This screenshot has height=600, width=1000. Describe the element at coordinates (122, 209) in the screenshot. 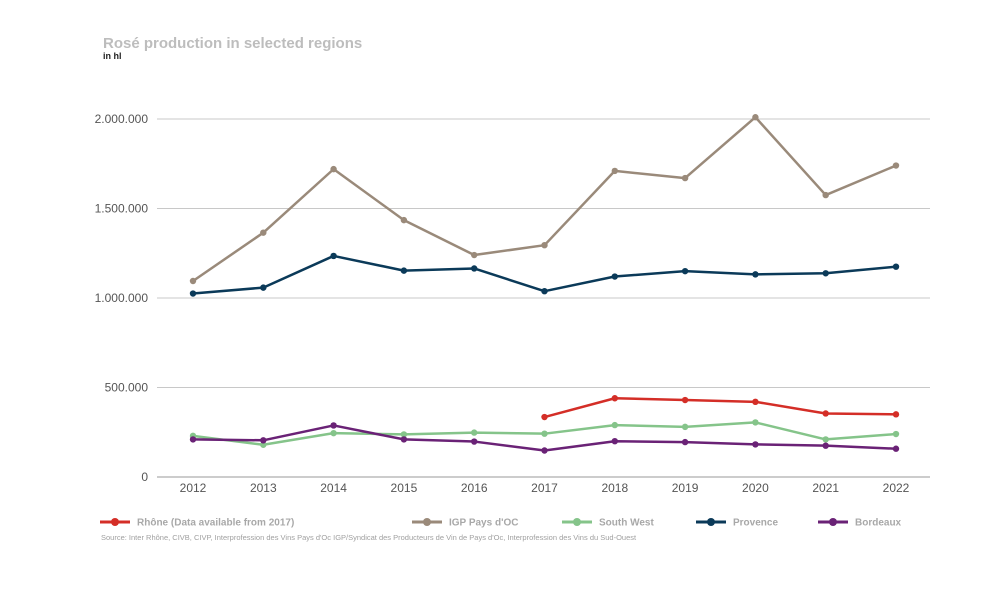

I see `y-tick-label: 1.500.000` at that location.